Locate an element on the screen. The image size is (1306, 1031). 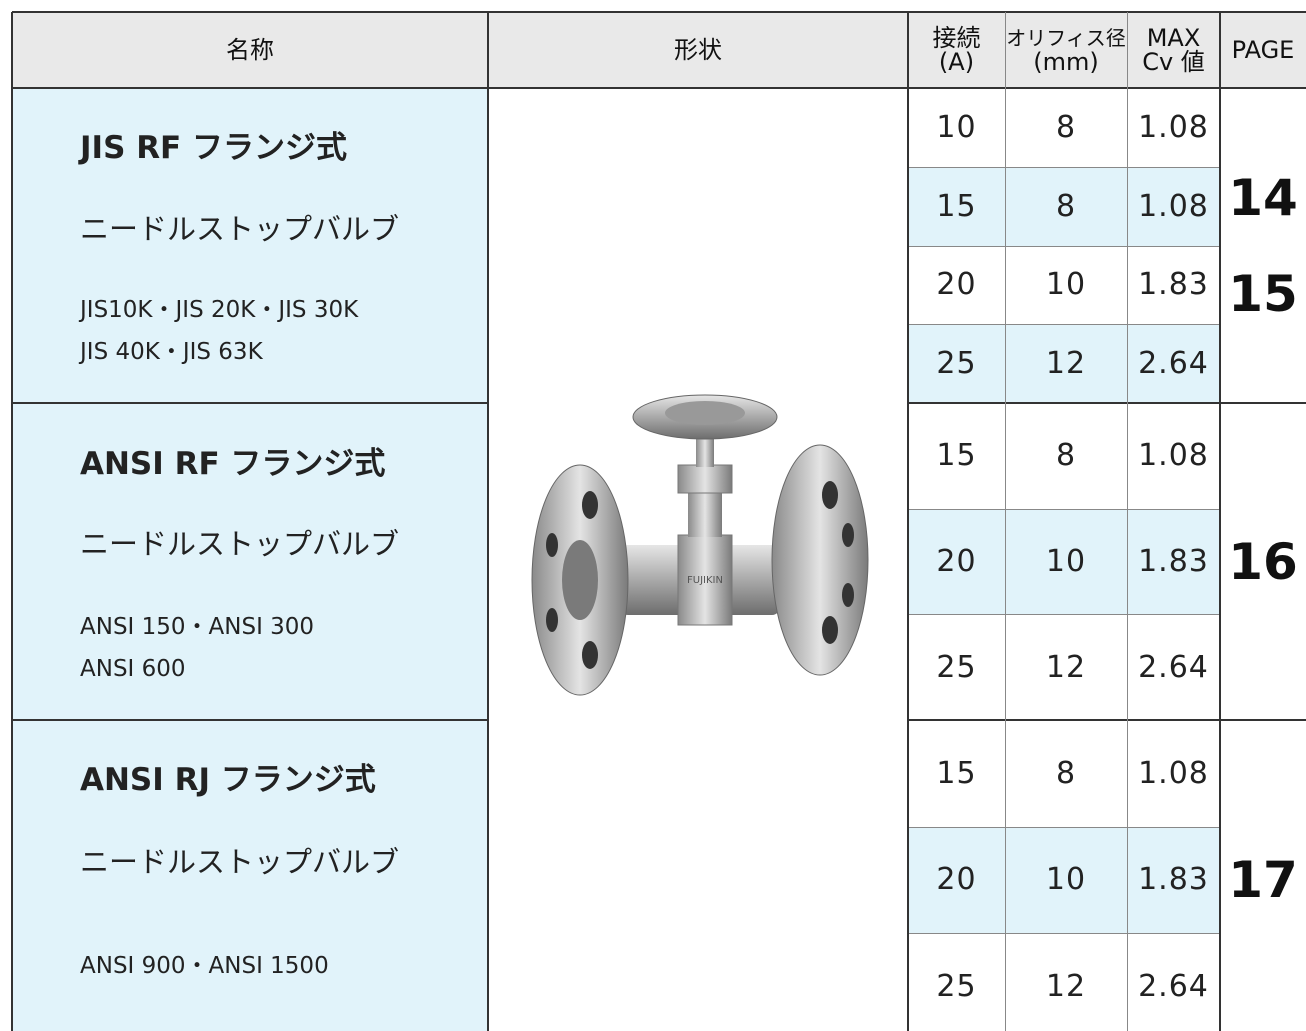
header-text: 名称 is located at coordinates (250, 50).